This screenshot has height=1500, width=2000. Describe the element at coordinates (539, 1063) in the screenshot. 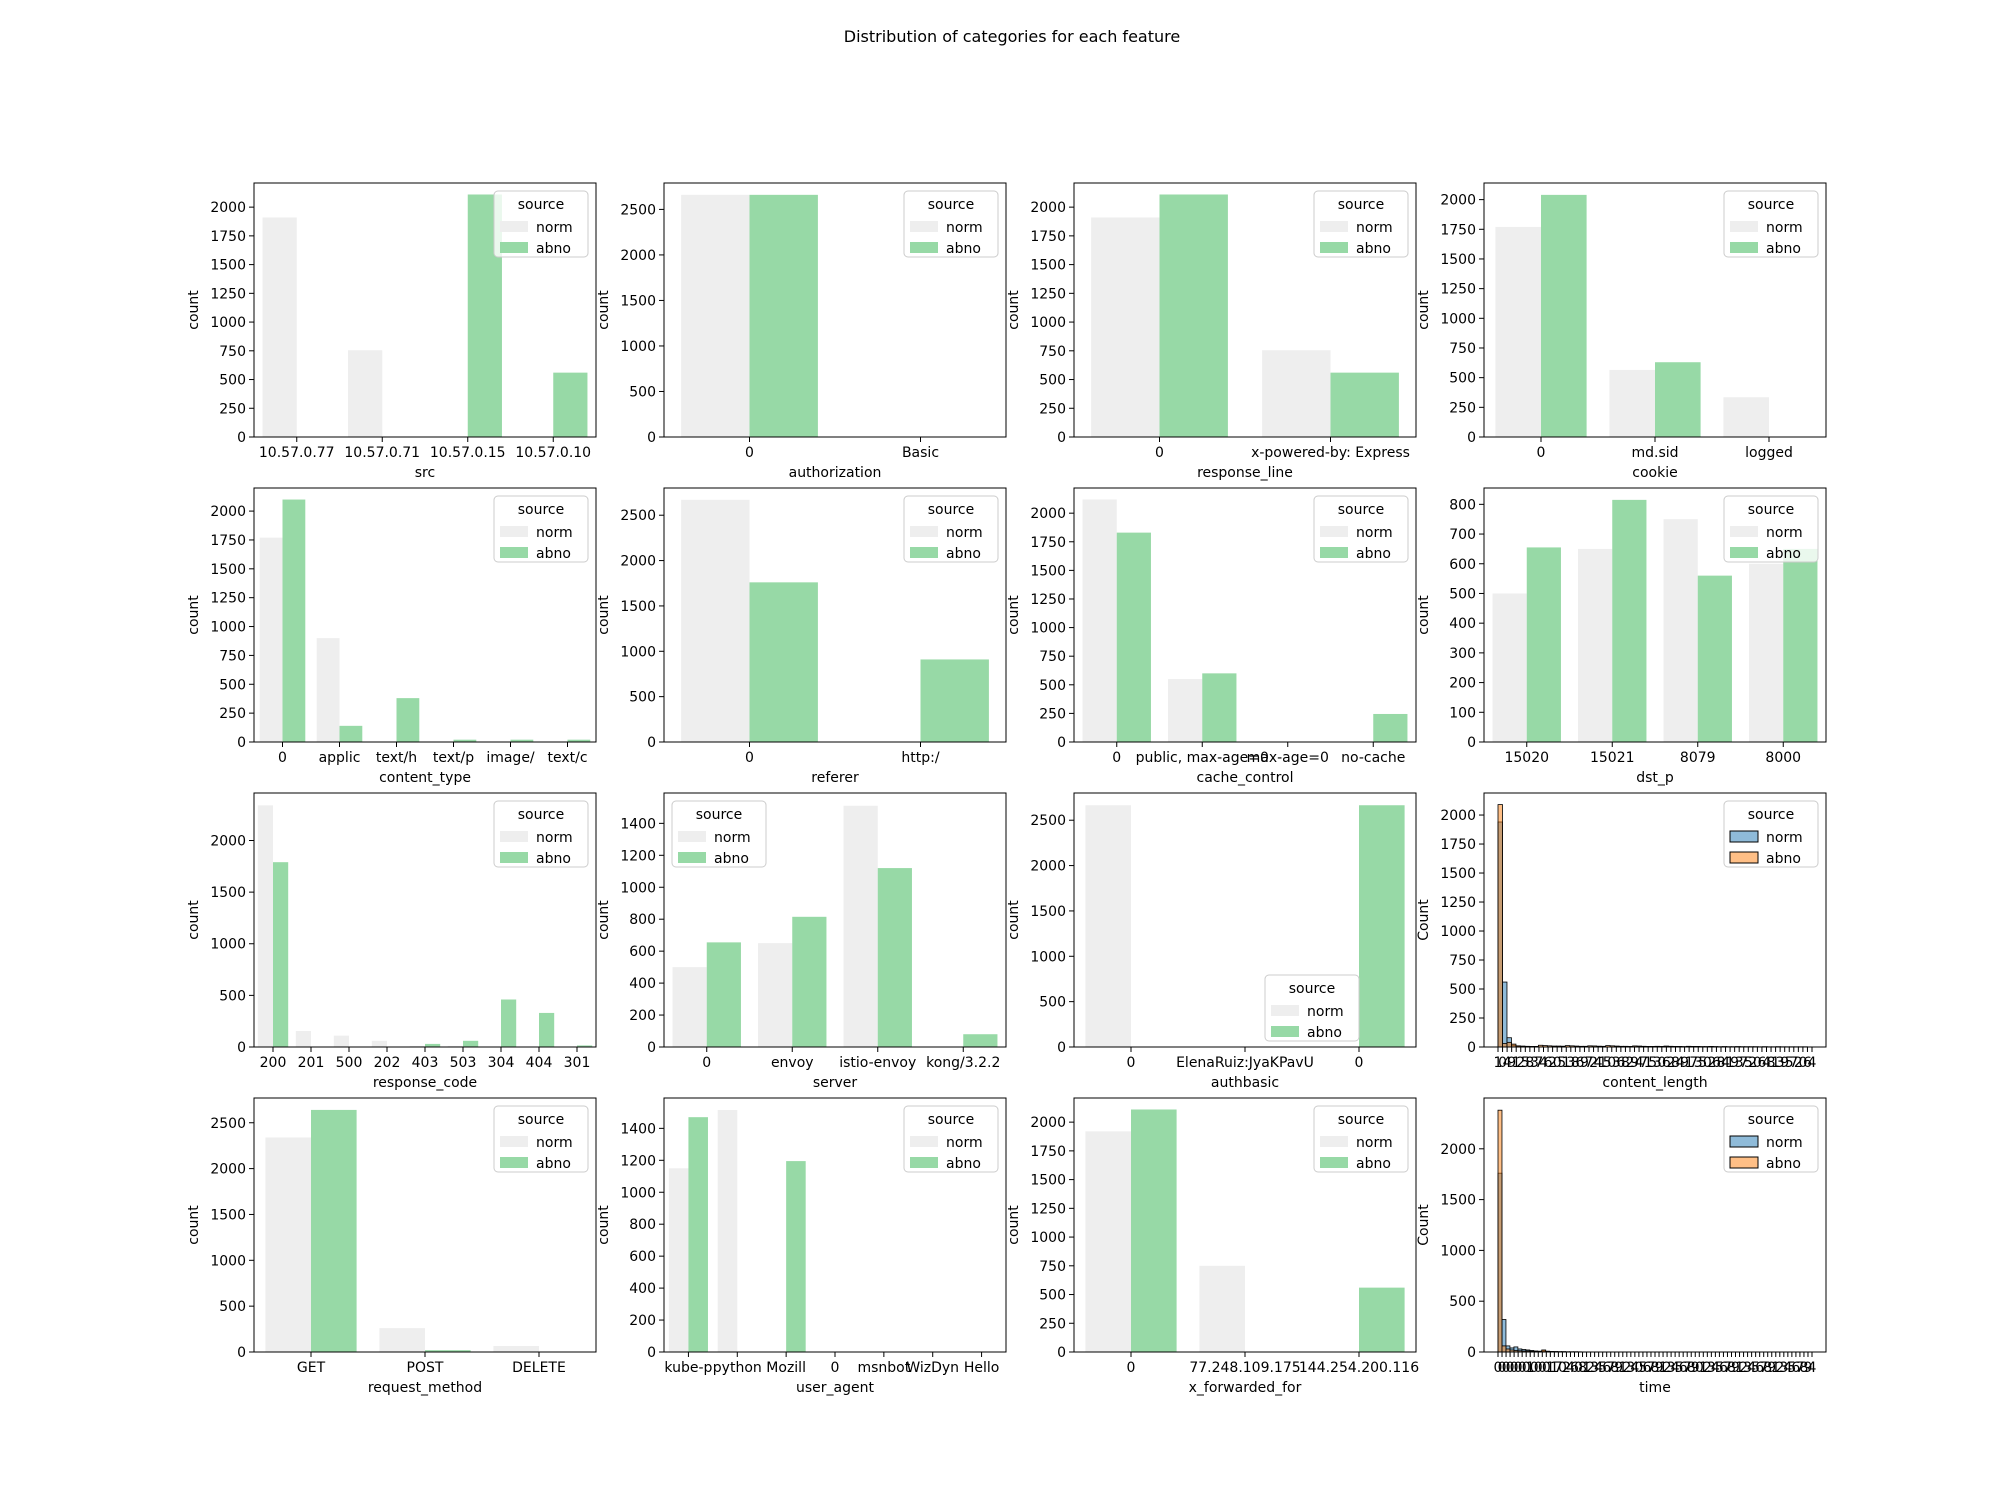

I see `x-tick-label: 404` at that location.